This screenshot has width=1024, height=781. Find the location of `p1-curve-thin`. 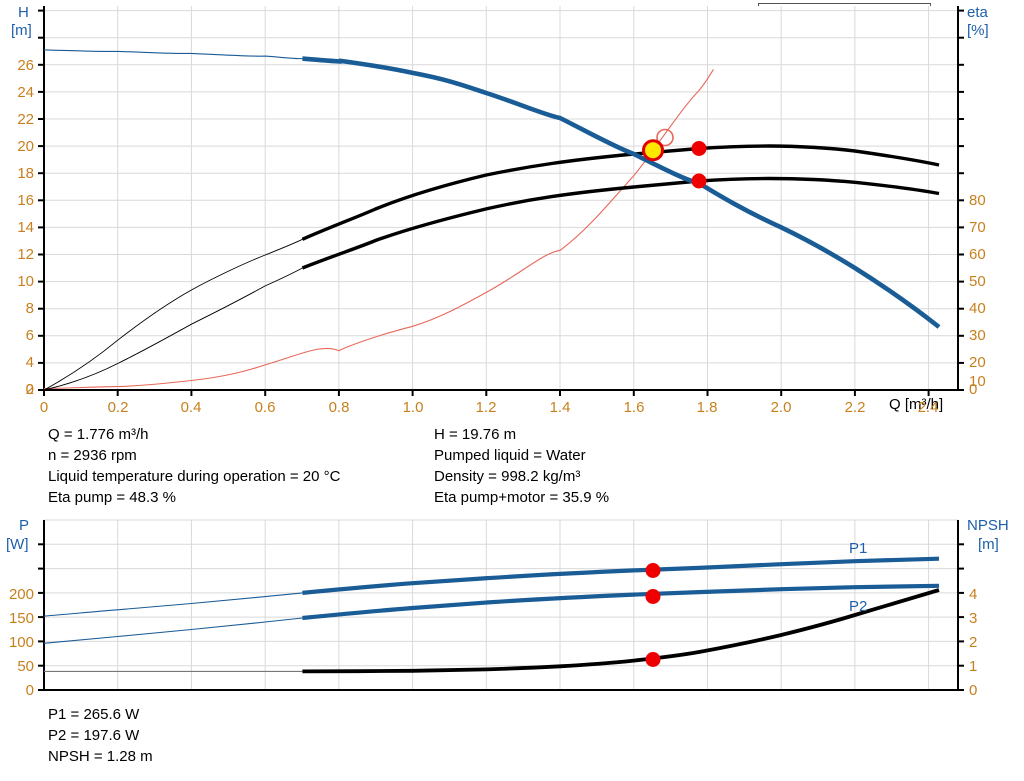

p1-curve-thin is located at coordinates (173, 604).